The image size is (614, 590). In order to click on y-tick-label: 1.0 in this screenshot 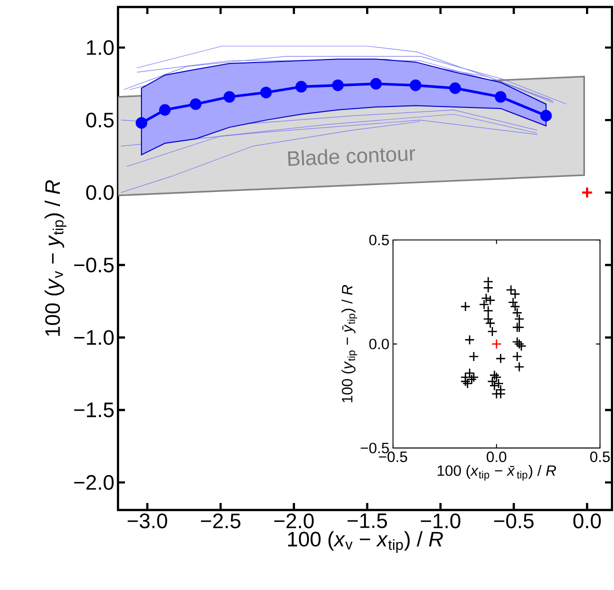, I will do `click(100, 47)`.